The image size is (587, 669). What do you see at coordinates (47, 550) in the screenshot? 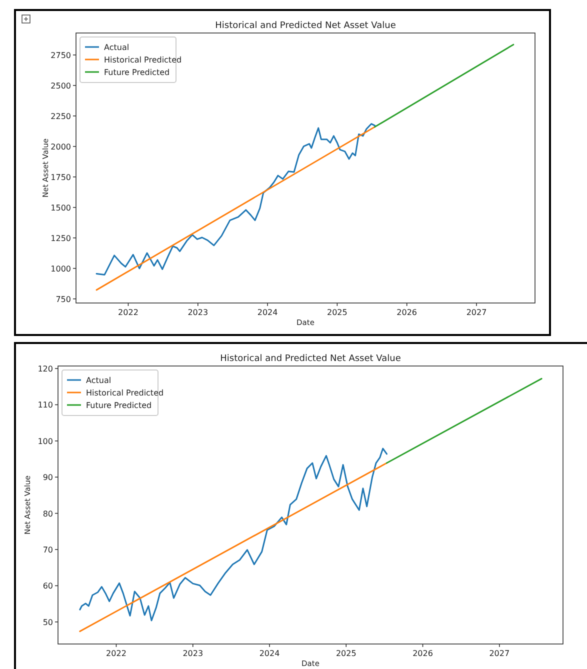
I see `y-tick-label: 70` at bounding box center [47, 550].